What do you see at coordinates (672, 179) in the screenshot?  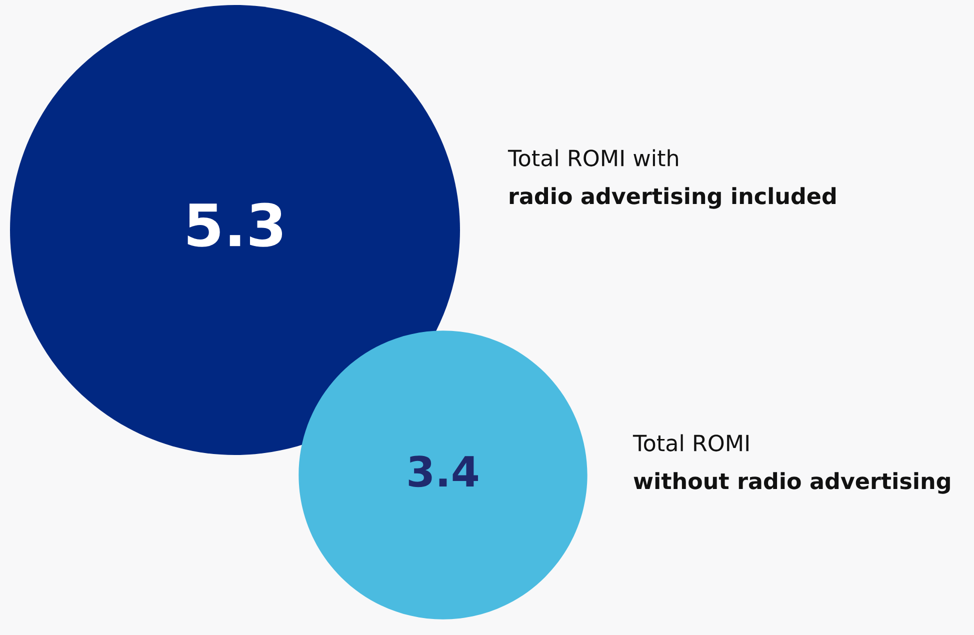 I see `category-label: Total ROMI with radio advertising included` at bounding box center [672, 179].